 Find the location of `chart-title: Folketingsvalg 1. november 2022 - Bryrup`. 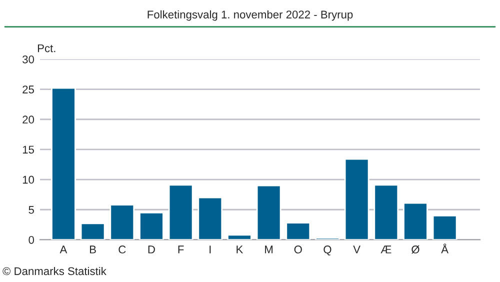

chart-title: Folketingsvalg 1. november 2022 - Bryrup is located at coordinates (250, 15).